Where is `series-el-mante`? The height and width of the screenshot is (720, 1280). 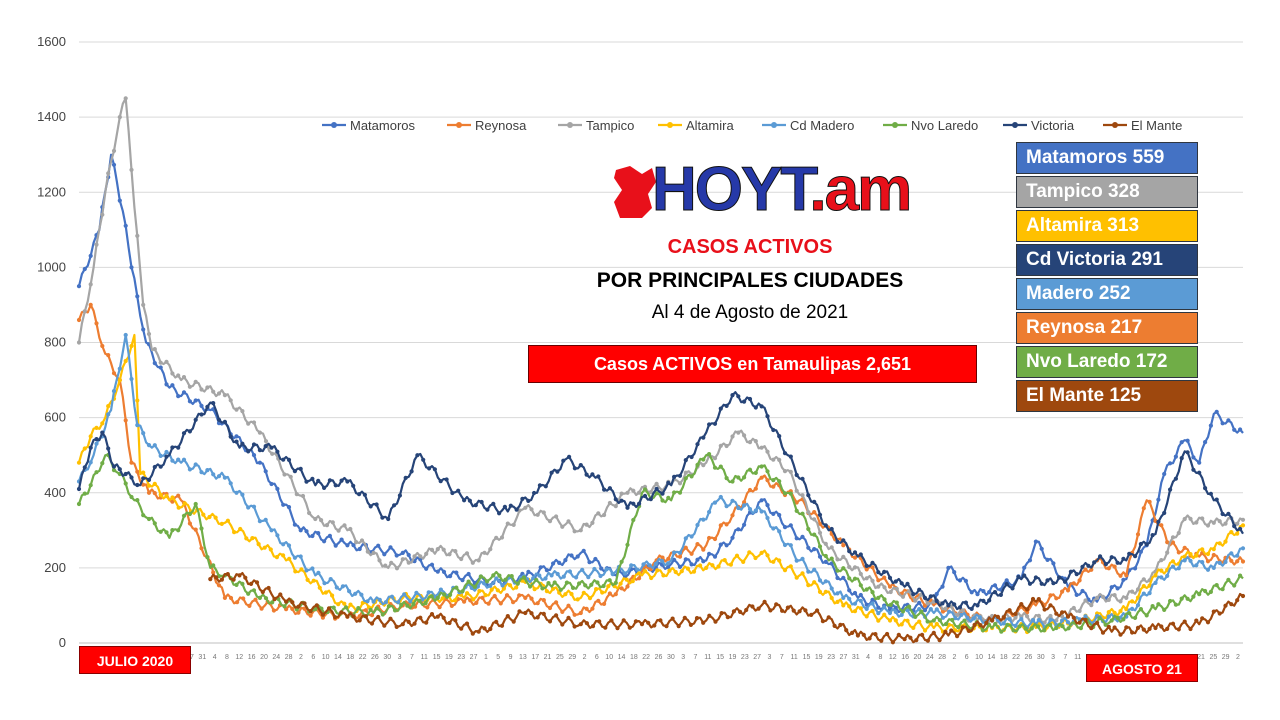 series-el-mante is located at coordinates (727, 608).